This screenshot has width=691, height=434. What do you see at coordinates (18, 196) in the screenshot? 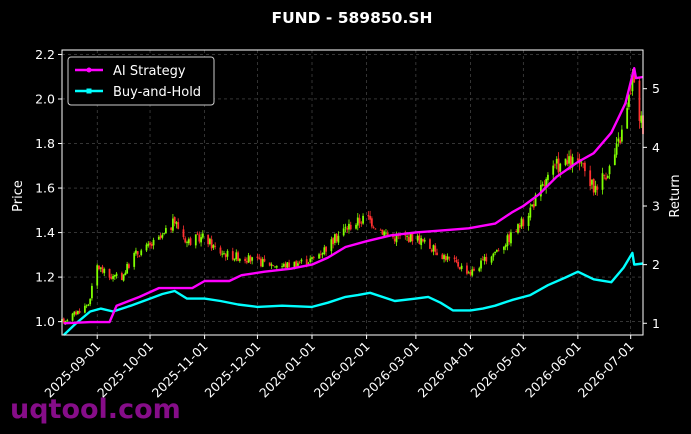
I see `y-left-axis-label: Price` at bounding box center [18, 196].